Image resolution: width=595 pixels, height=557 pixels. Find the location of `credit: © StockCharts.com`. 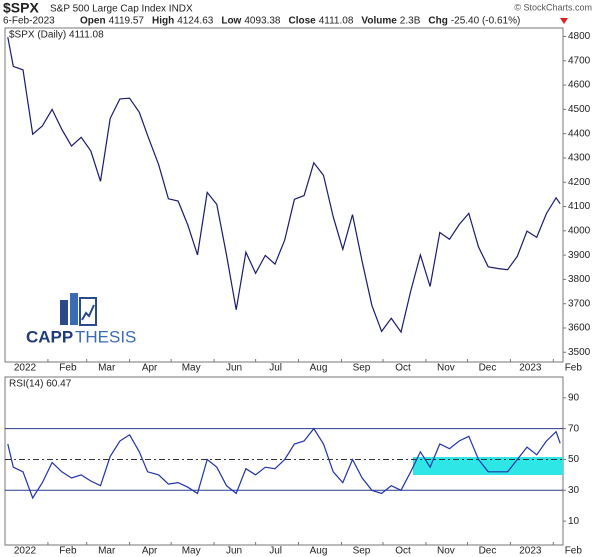

credit: © StockCharts.com is located at coordinates (553, 7).